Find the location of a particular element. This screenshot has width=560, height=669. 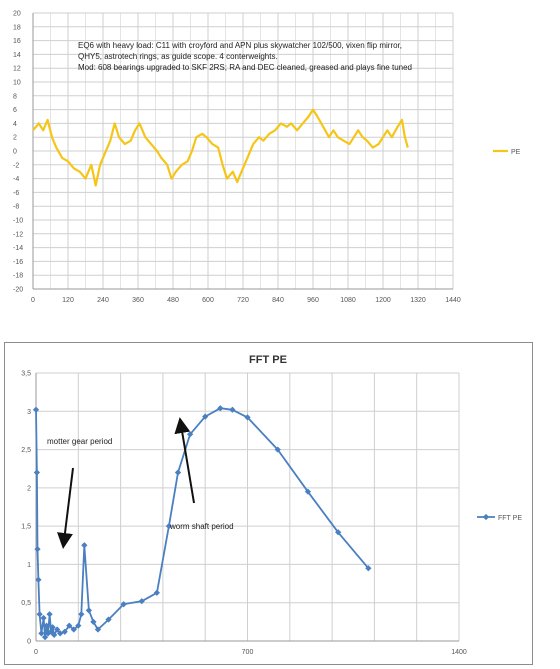

series-line-pe is located at coordinates (220, 147).